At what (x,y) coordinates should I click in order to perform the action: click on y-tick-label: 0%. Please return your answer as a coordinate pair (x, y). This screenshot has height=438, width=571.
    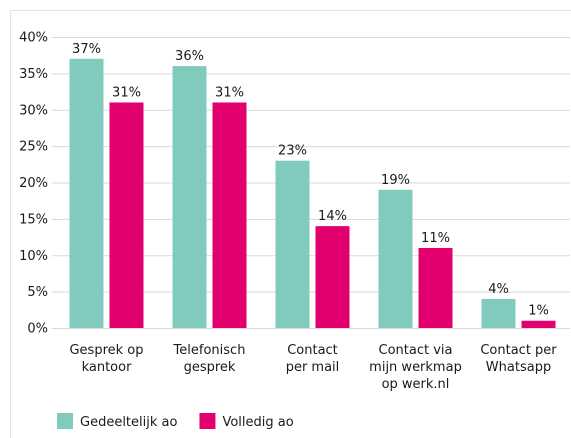
    Looking at the image, I should click on (37, 329).